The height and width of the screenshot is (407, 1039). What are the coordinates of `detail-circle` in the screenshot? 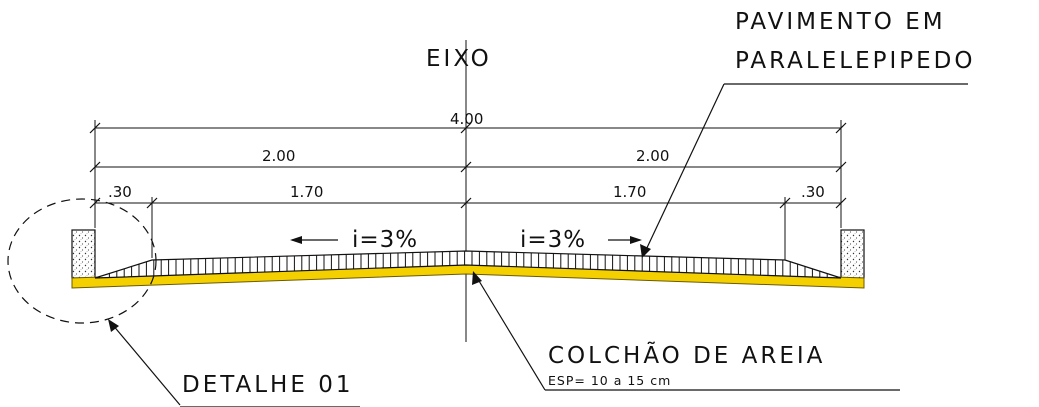 It's located at (82, 261).